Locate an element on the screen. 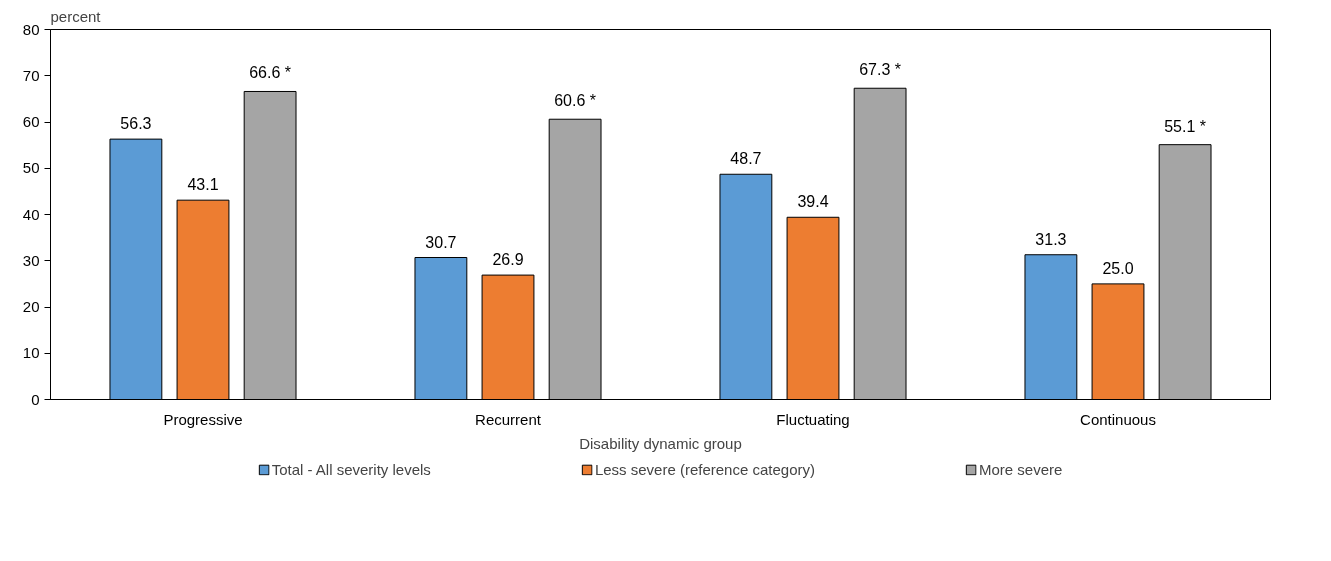  data-label: 55.1 * is located at coordinates (1185, 126).